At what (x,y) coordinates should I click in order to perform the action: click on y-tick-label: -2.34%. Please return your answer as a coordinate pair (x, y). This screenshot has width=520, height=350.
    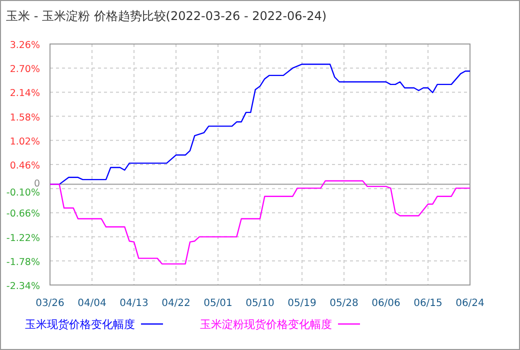
    Looking at the image, I should click on (23, 286).